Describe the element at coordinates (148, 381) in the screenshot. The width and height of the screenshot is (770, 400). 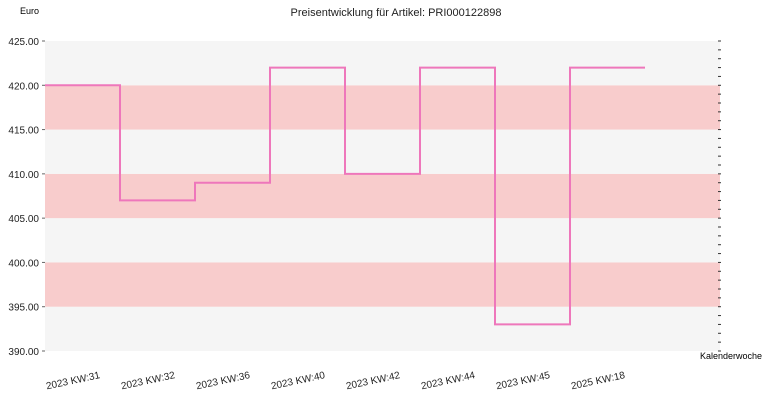
I see `x-tick-label: 2023 KW:32` at that location.